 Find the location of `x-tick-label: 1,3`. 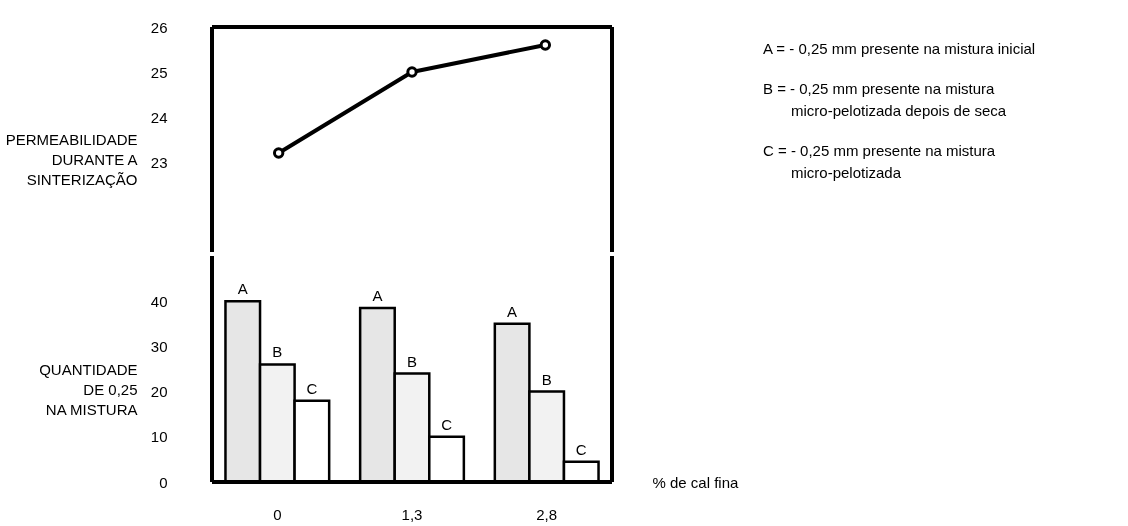

x-tick-label: 1,3 is located at coordinates (412, 514).